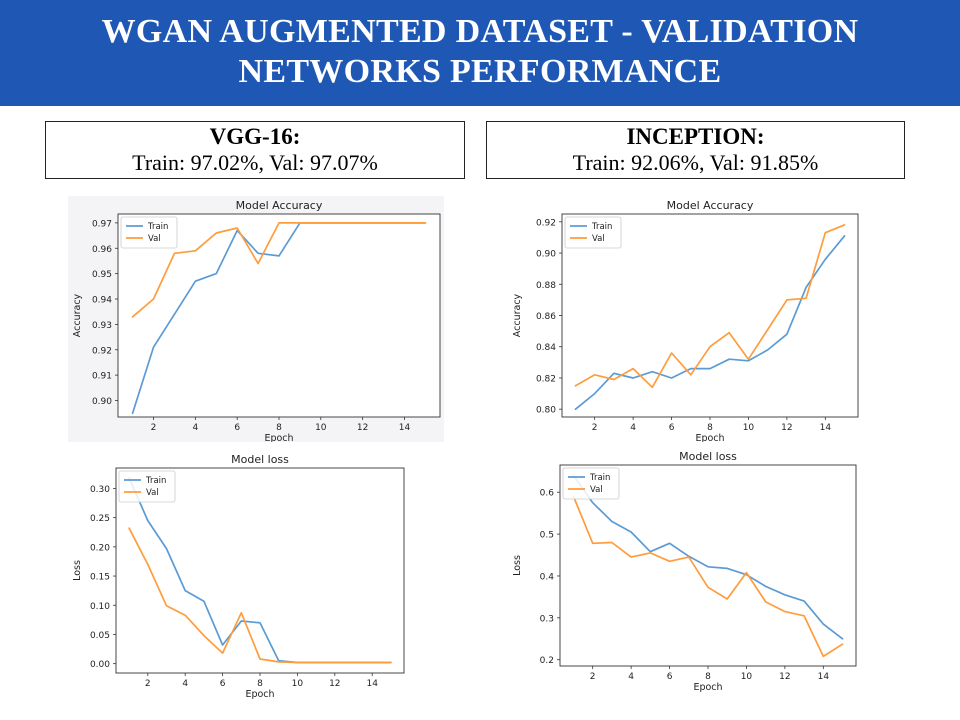 The image size is (960, 720). What do you see at coordinates (546, 348) in the screenshot?
I see `y-tick-label: 0.84` at bounding box center [546, 348].